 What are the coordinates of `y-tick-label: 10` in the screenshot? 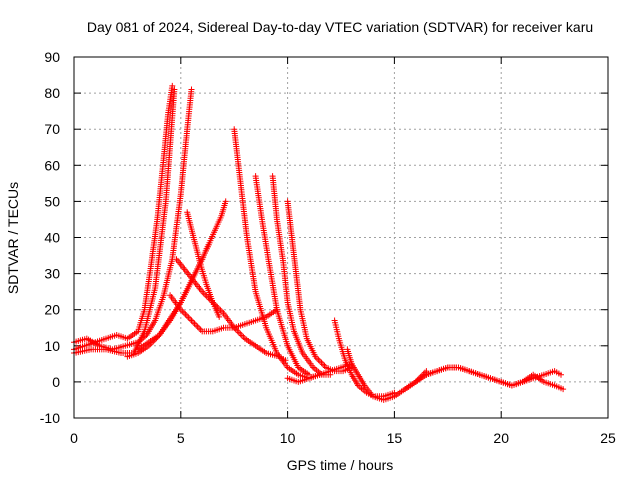 It's located at (52, 346).